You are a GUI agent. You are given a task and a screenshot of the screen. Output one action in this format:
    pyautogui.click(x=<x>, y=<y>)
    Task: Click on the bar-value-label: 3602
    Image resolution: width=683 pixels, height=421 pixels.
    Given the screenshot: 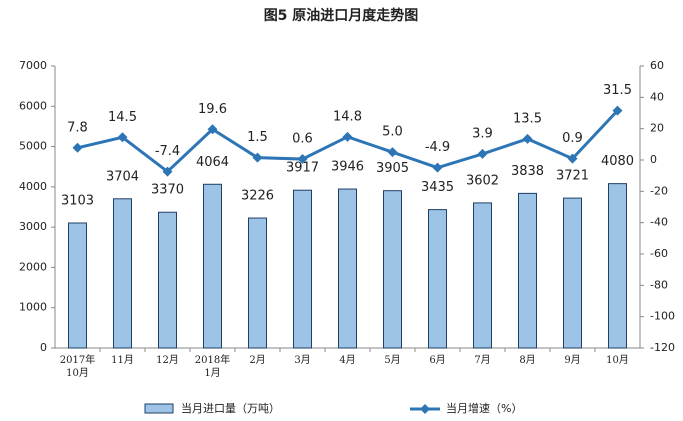 What is the action you would take?
    pyautogui.click(x=482, y=180)
    